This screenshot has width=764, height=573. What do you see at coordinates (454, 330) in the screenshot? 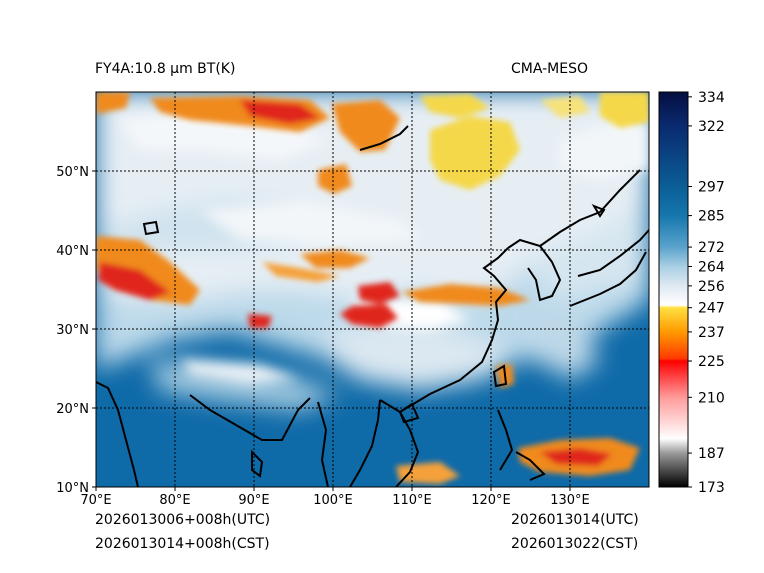
I see `coastline-china-east` at bounding box center [454, 330].